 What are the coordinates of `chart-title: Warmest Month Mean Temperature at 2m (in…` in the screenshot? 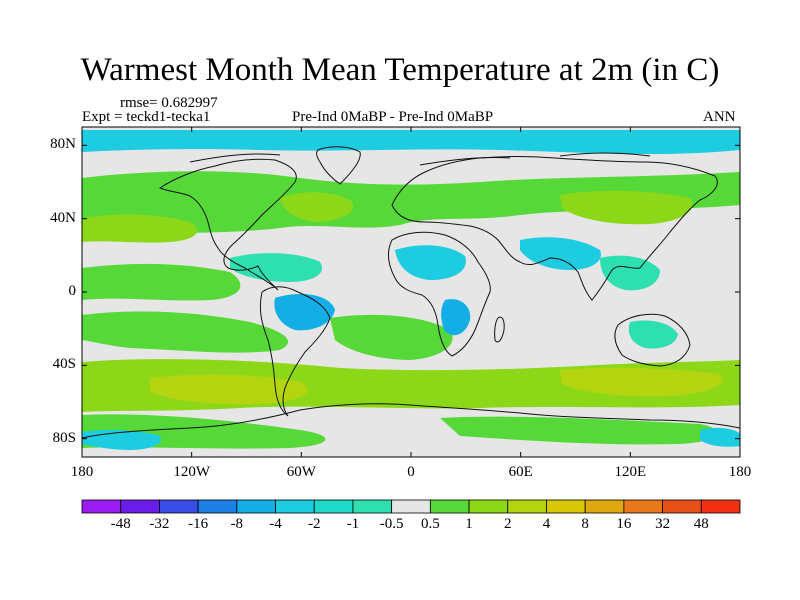 It's located at (400, 70).